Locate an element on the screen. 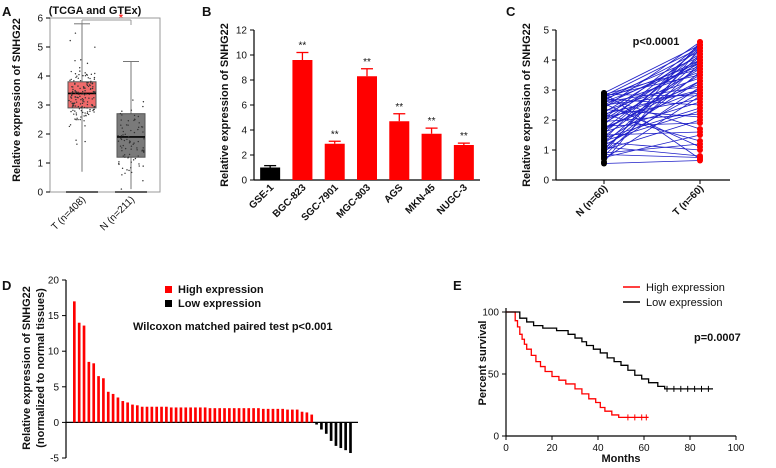  panel-c-xtick-label: T (n=60) is located at coordinates (688, 200).